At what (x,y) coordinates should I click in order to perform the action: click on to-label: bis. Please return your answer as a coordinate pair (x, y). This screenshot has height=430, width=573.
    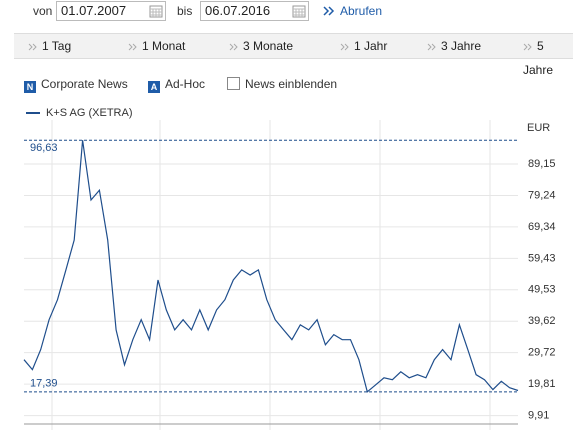
    Looking at the image, I should click on (185, 11).